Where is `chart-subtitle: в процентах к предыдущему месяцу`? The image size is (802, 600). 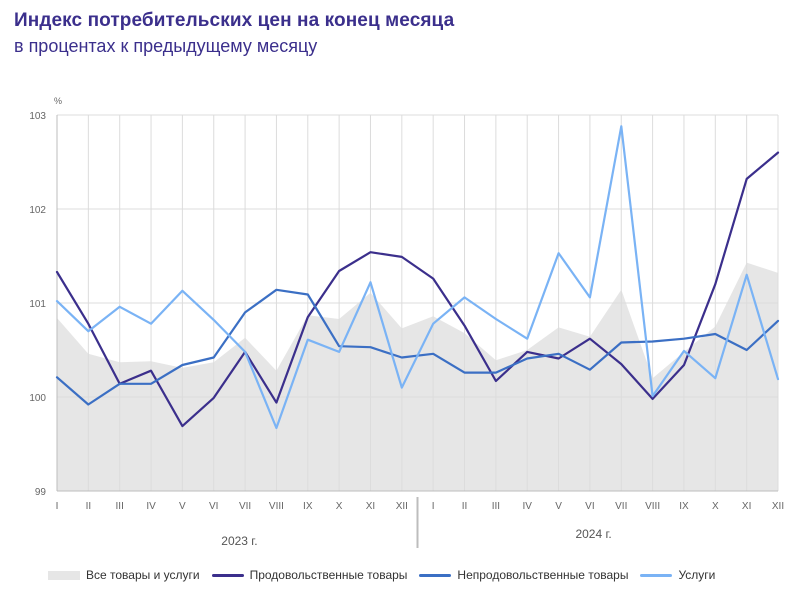 chart-subtitle: в процентах к предыдущему месяцу is located at coordinates (166, 46).